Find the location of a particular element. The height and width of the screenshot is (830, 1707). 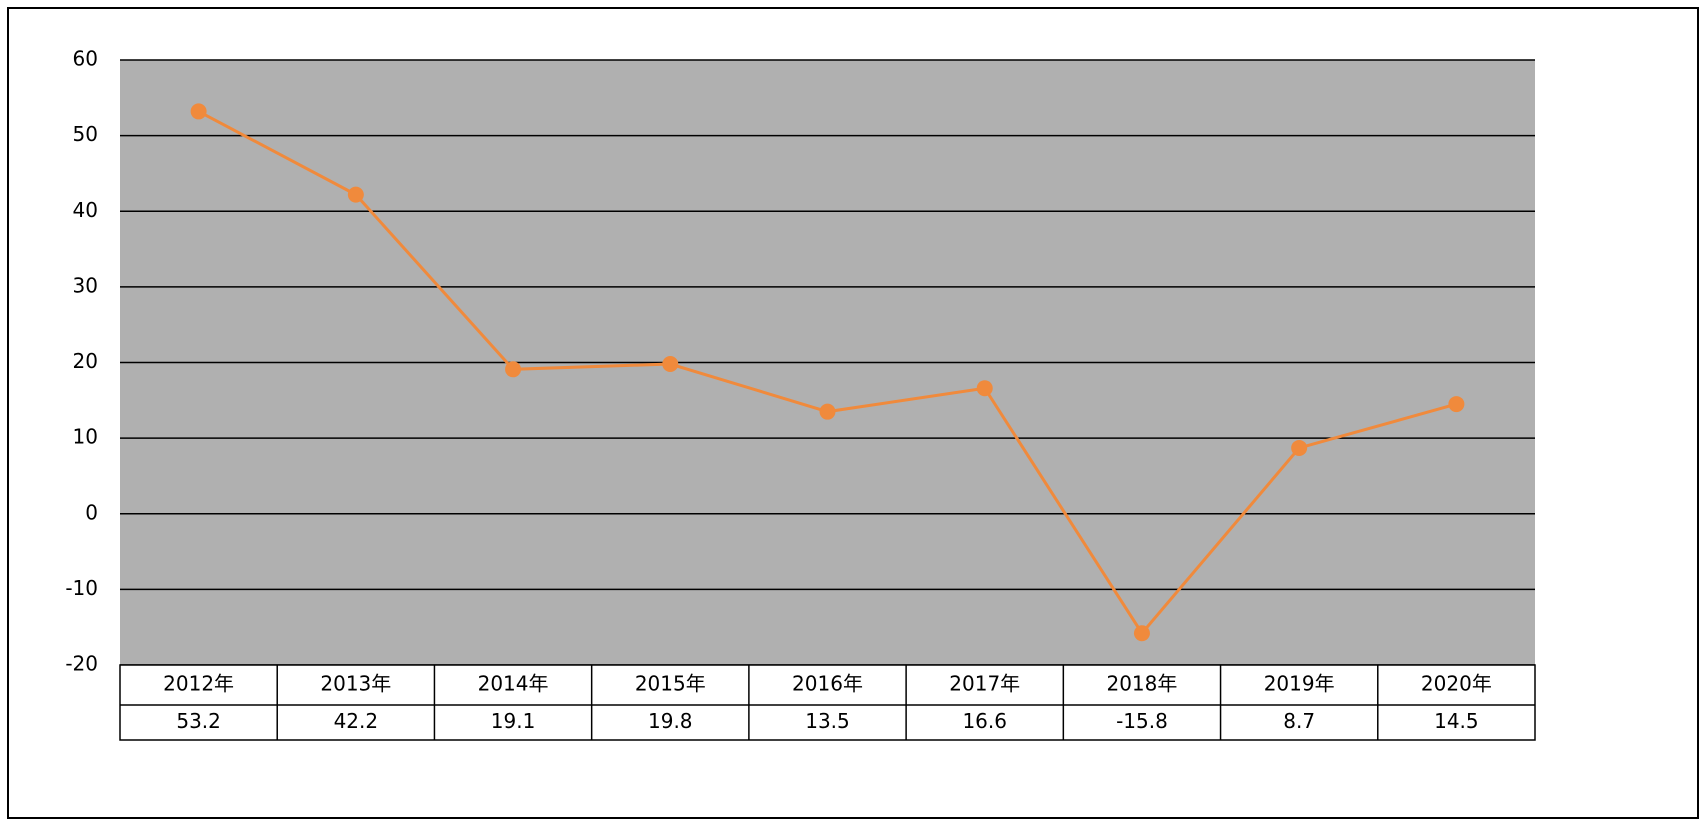

y-tick-label: 10 is located at coordinates (85, 437).